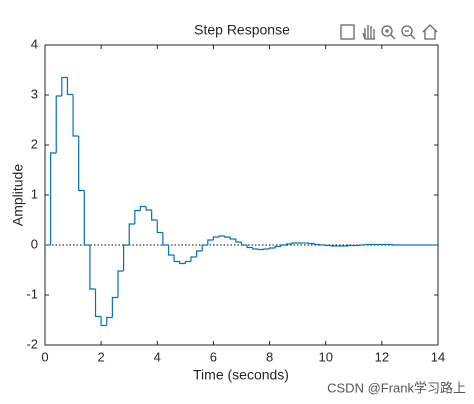 The height and width of the screenshot is (404, 474). I want to click on watermark: CSDN @Frank学习路上, so click(396, 387).